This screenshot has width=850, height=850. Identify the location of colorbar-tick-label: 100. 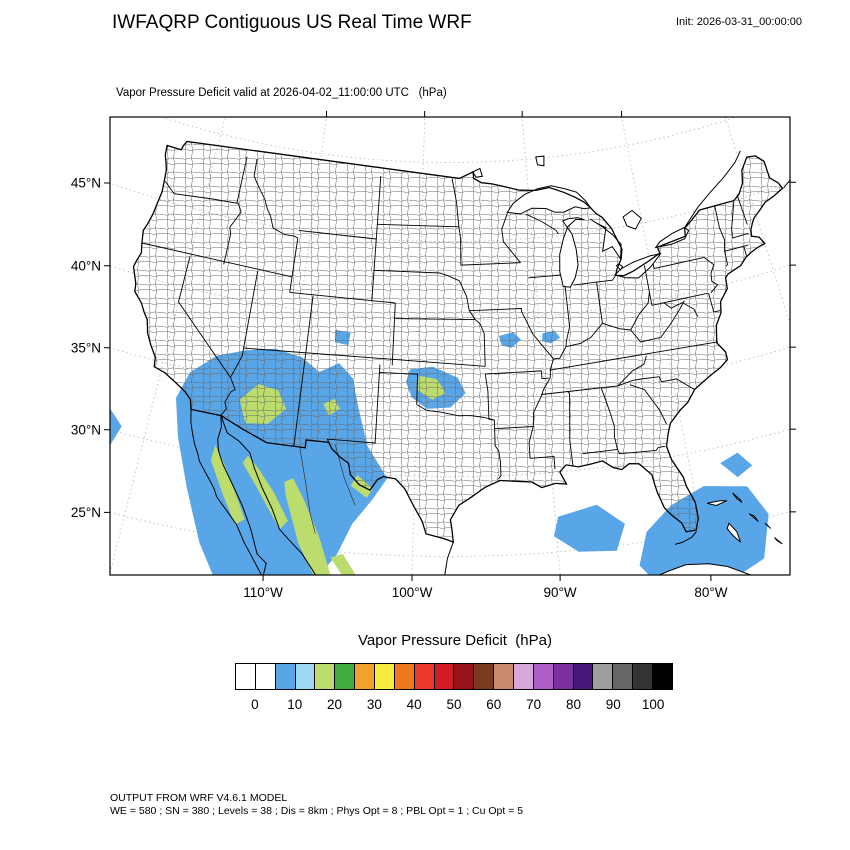
(653, 704).